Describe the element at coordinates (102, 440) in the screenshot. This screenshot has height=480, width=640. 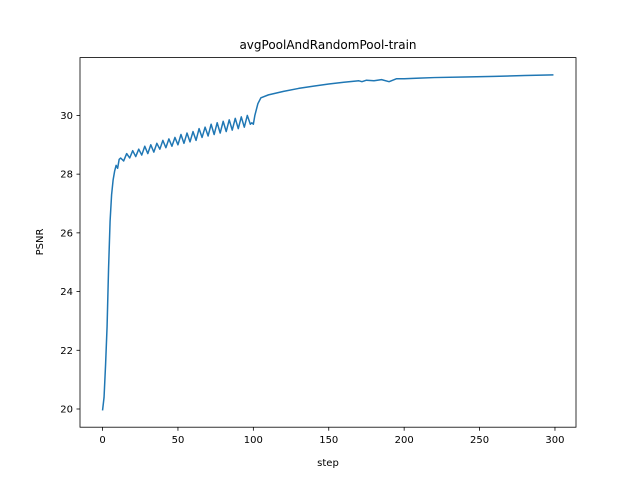
I see `x-tick-label: 0` at that location.